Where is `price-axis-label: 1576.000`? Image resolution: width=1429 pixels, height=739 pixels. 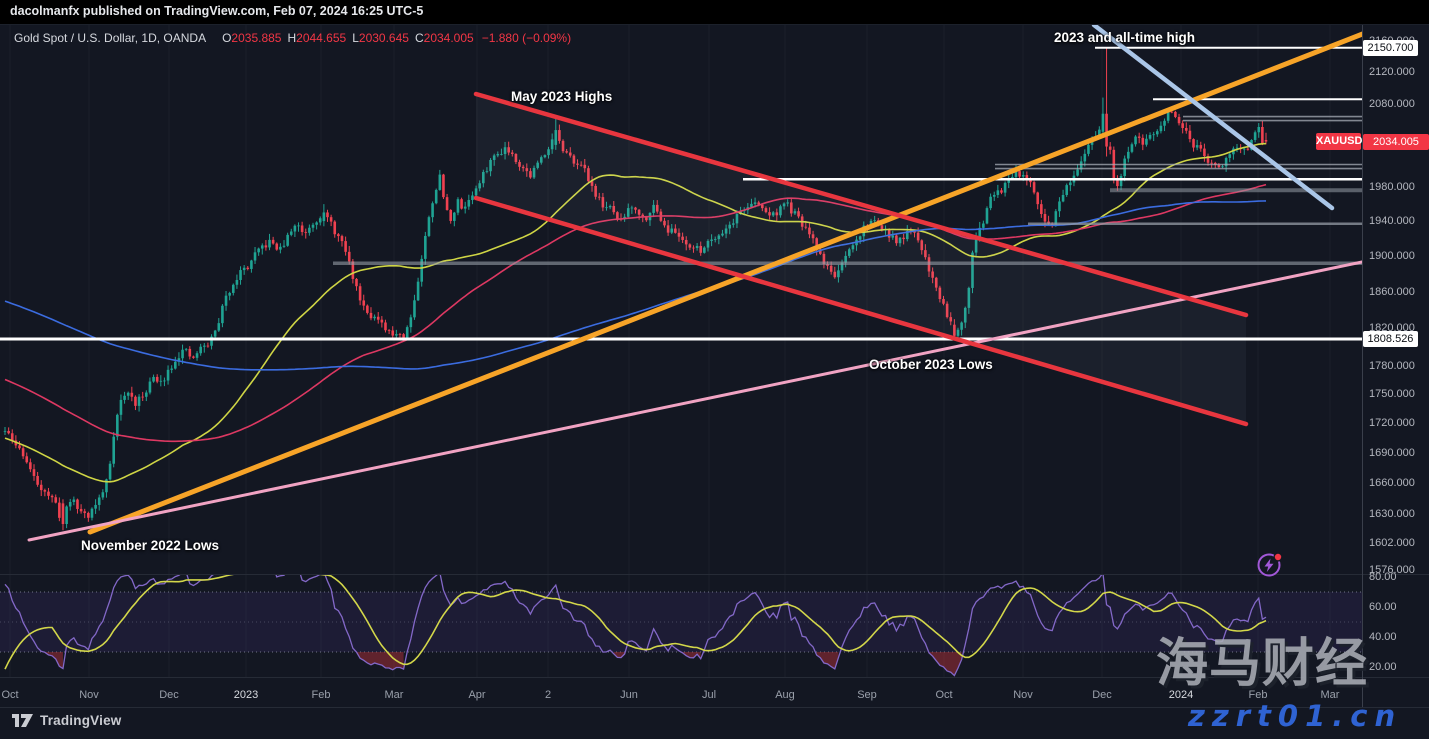
price-axis-label: 1576.000 is located at coordinates (1392, 570).